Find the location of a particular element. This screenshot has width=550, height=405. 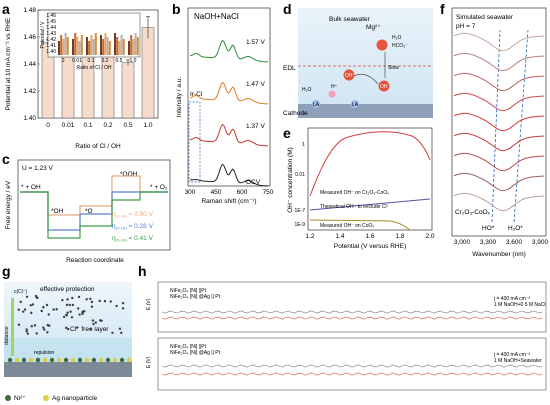

ni-legend-marker is located at coordinates (8, 398).